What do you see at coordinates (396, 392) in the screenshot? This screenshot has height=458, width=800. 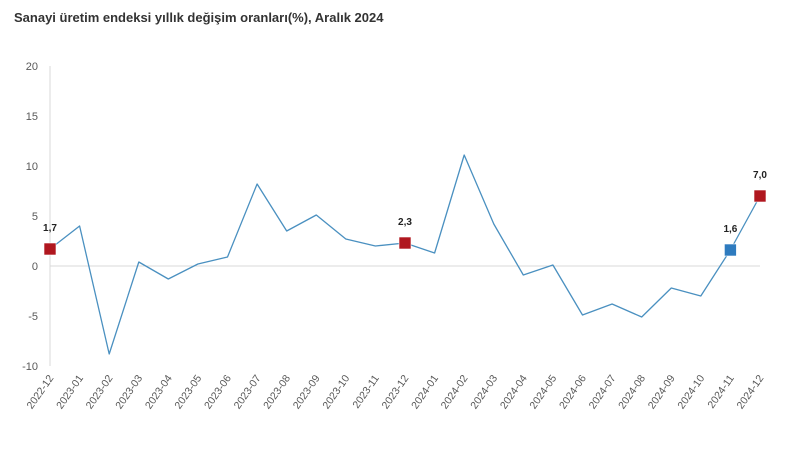 I see `x-tick-label: 2023-12` at bounding box center [396, 392].